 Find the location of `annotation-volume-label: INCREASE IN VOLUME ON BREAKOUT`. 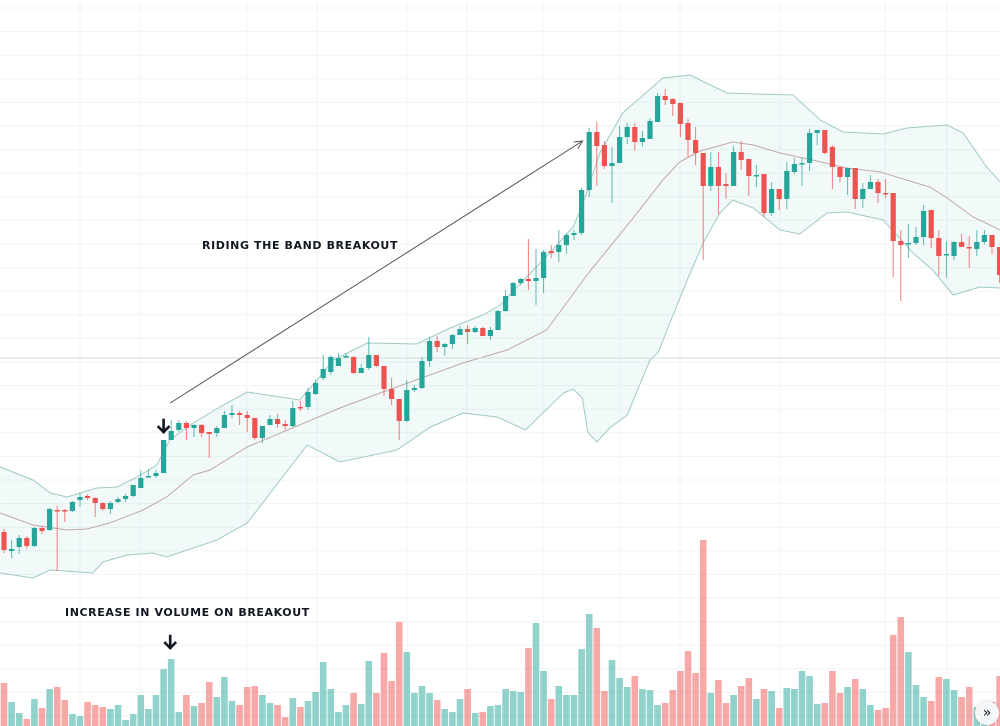

annotation-volume-label: INCREASE IN VOLUME ON BREAKOUT is located at coordinates (187, 612).